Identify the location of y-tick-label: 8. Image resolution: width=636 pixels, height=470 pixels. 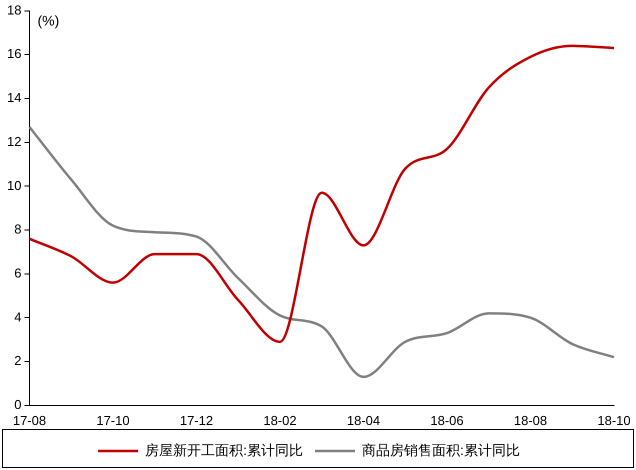
(18, 229).